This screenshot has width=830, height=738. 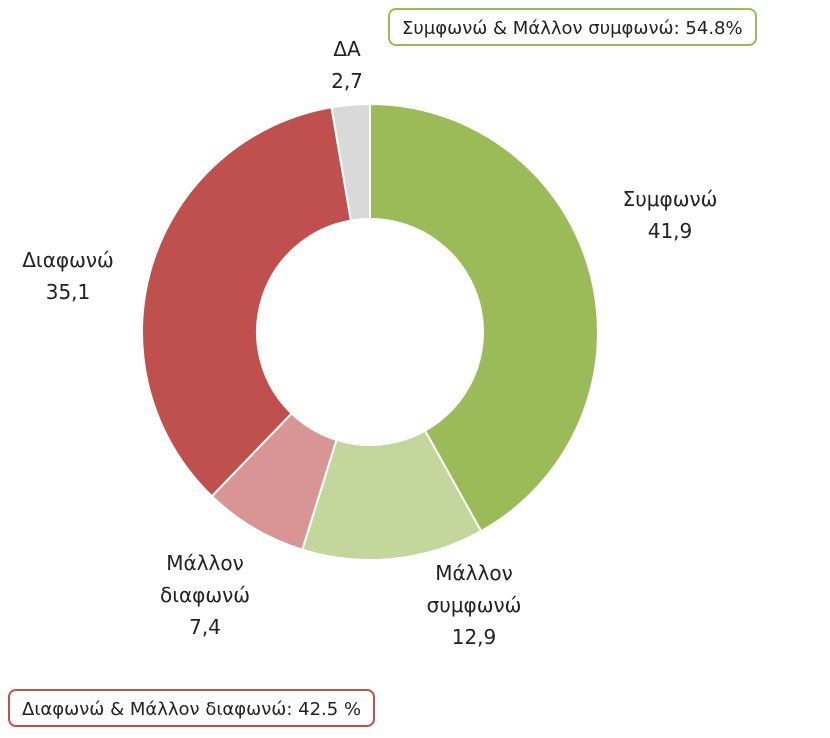 I want to click on category-label: ΔΑ, so click(x=347, y=49).